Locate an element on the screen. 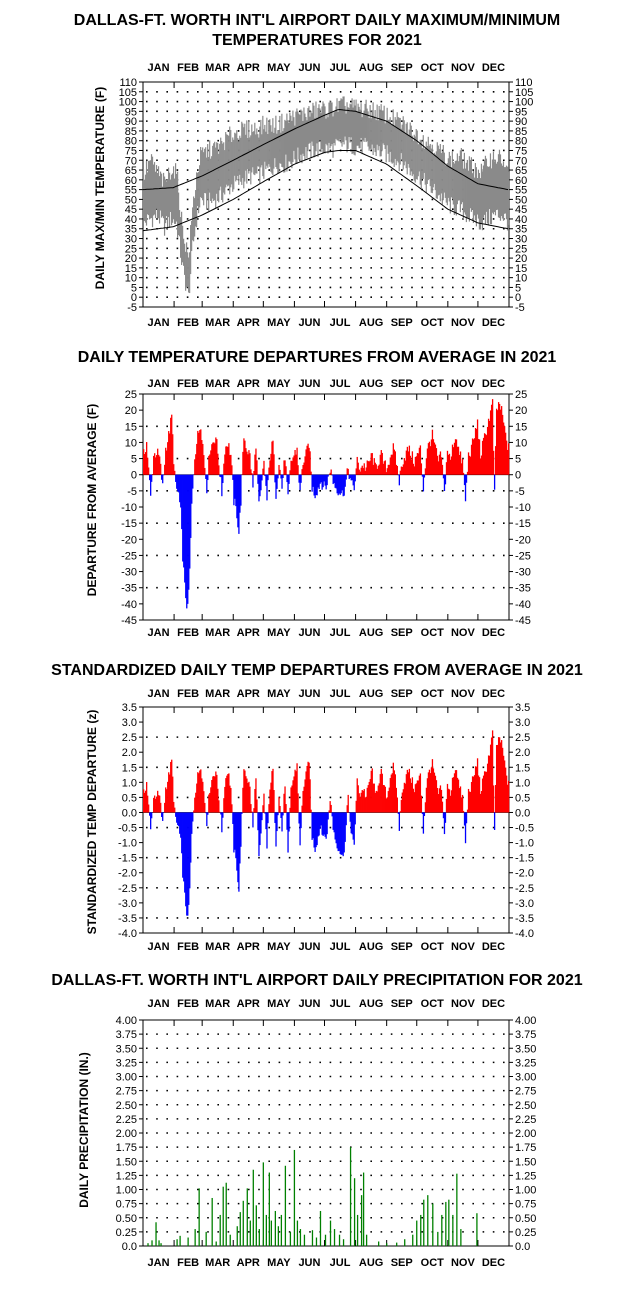 The image size is (634, 1303). departure-month-label-bottom: AUG is located at coordinates (371, 633).